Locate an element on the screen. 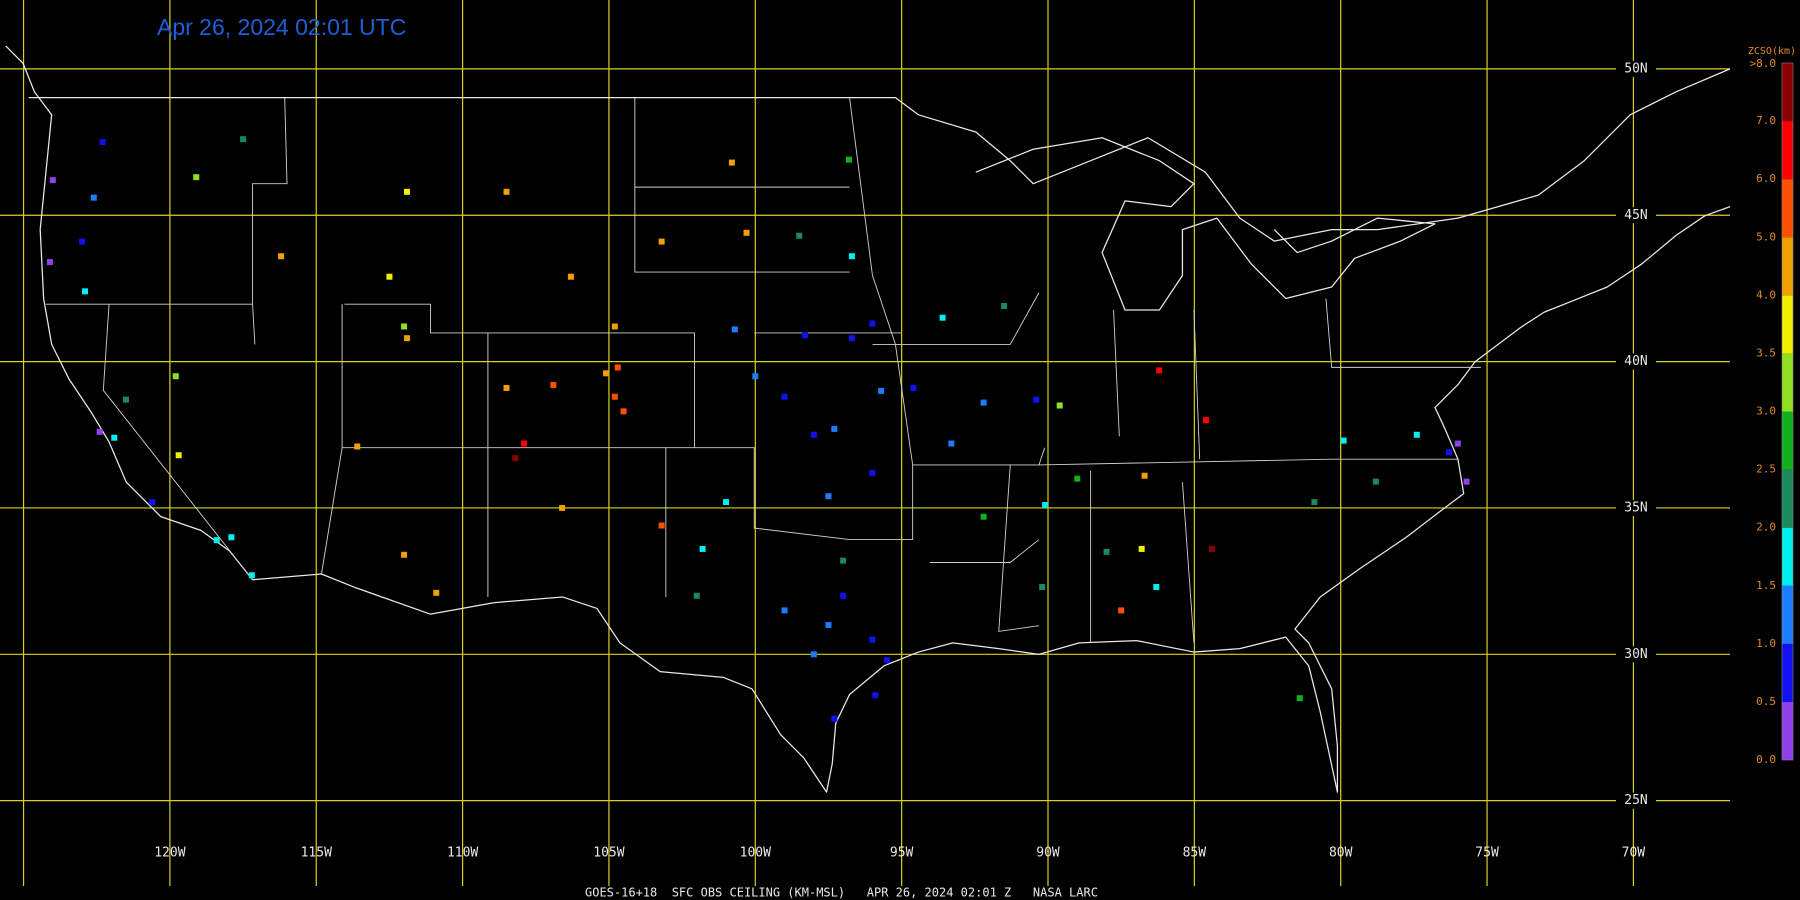 The width and height of the screenshot is (1800, 900). latitude-label: 45N is located at coordinates (1635, 215).